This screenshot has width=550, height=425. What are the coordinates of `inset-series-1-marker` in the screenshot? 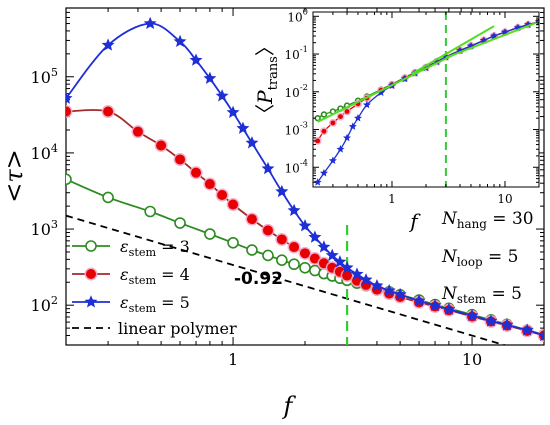 It's located at (324, 114).